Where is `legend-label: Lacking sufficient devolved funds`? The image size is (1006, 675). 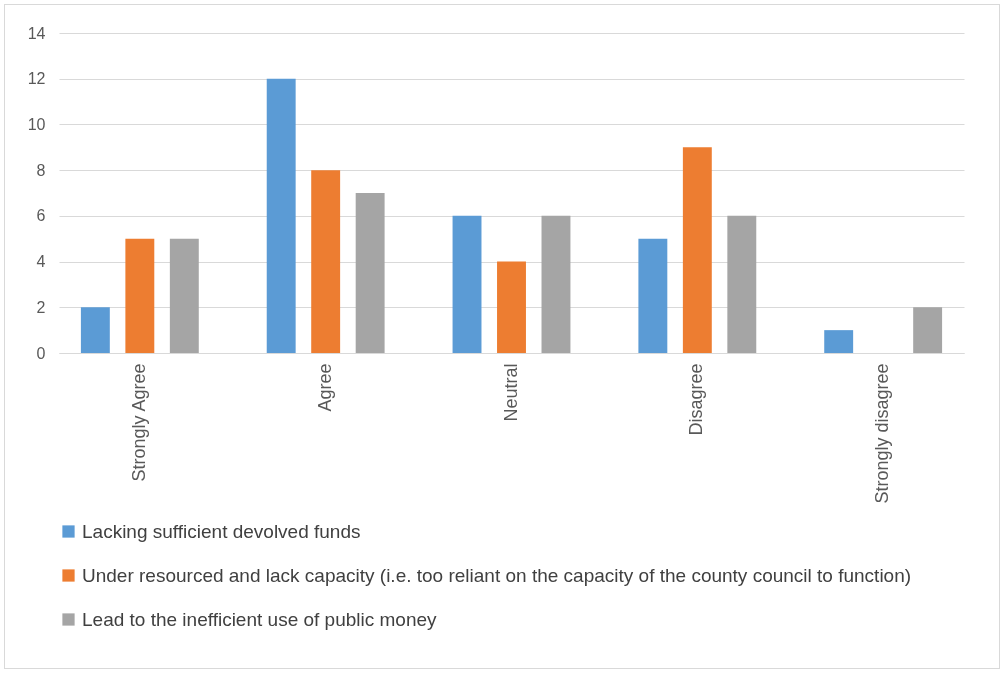
legend-label: Lacking sufficient devolved funds is located at coordinates (221, 531).